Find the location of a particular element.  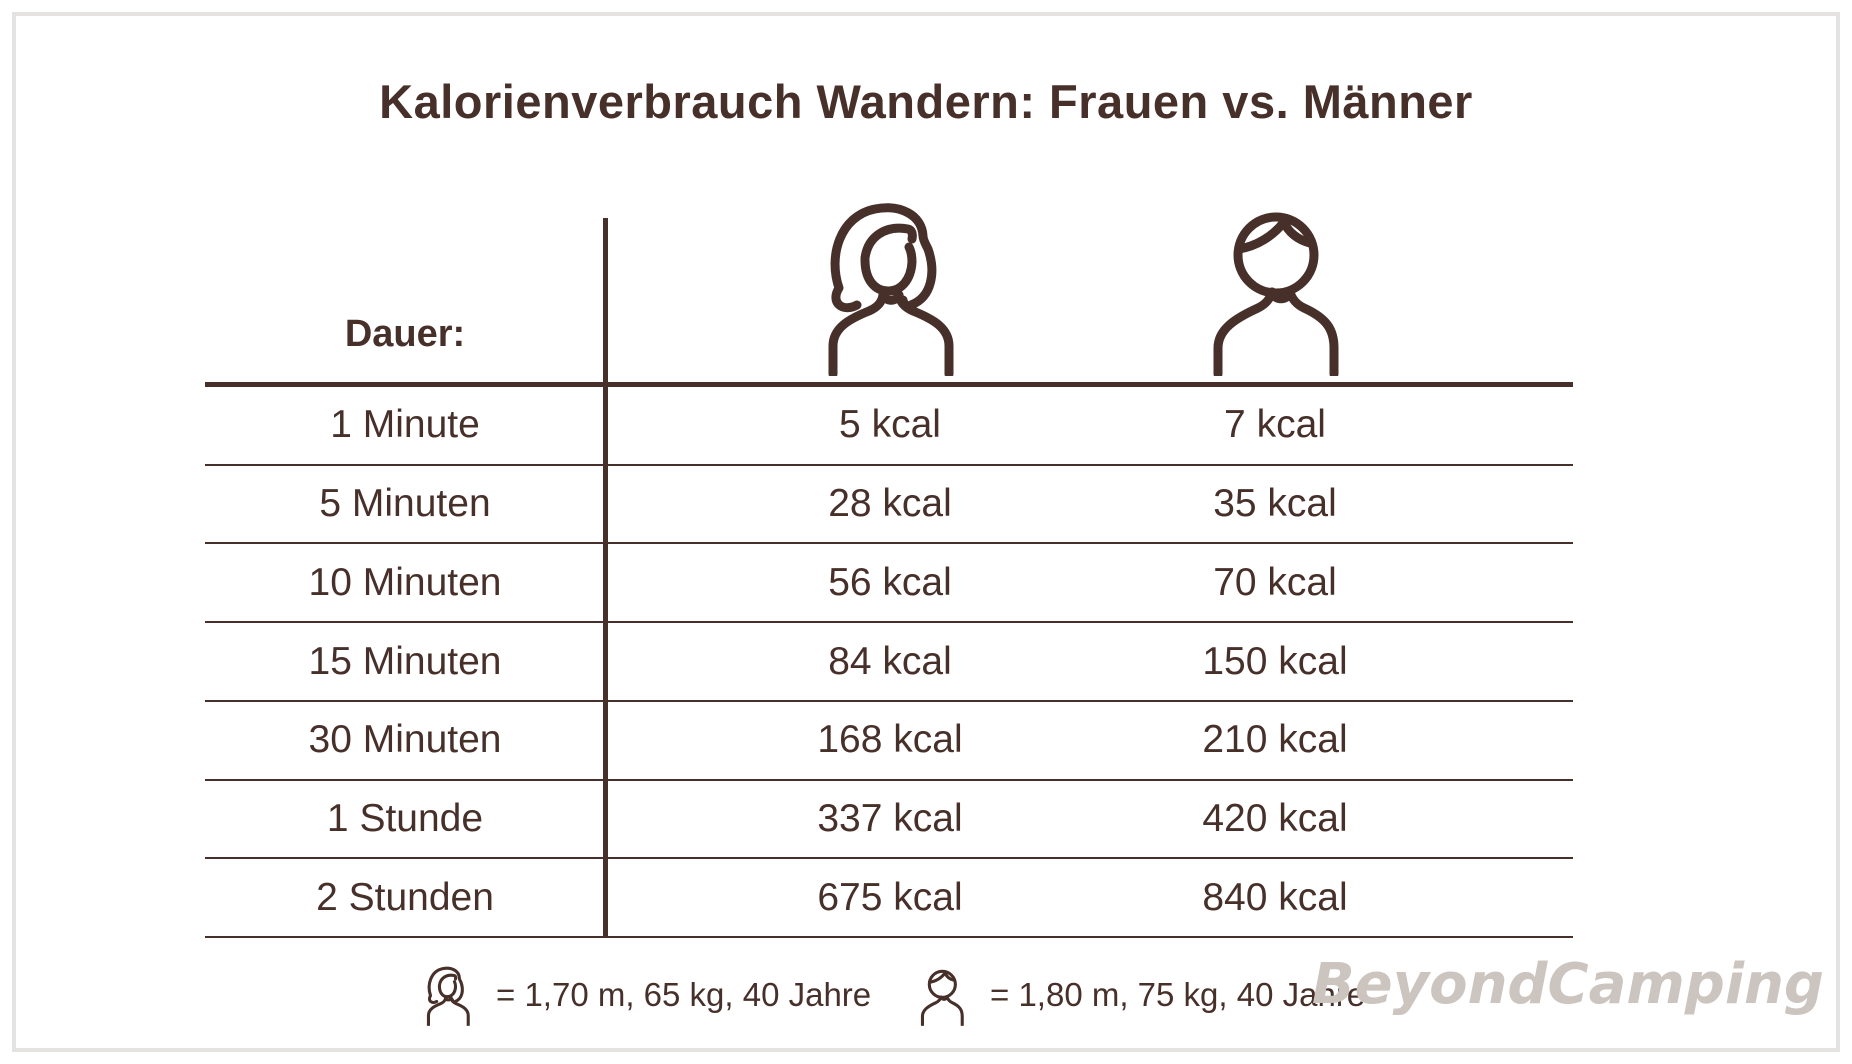

man-icon is located at coordinates (1275, 286).